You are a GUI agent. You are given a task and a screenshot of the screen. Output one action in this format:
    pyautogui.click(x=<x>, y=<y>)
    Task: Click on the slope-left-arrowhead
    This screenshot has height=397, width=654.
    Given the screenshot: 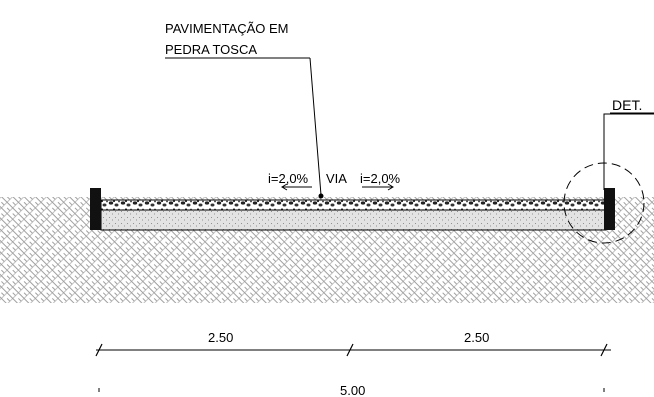 What is the action you would take?
    pyautogui.click(x=284, y=187)
    